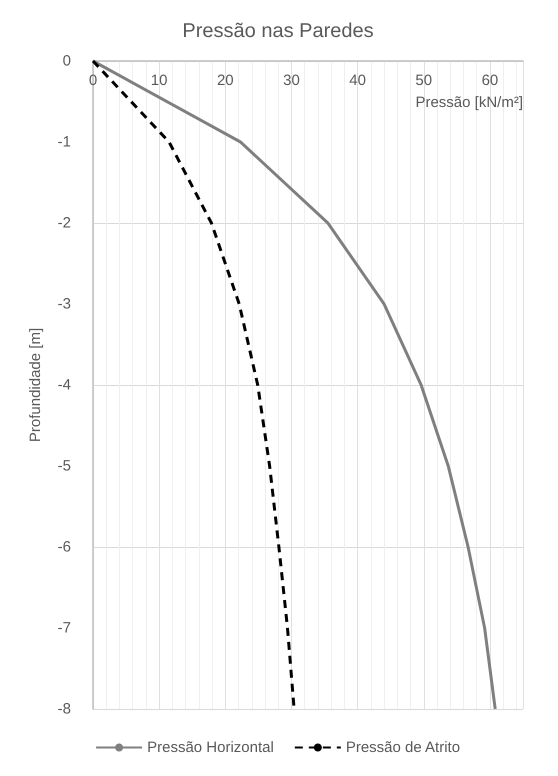  I want to click on x-tick-label: 0, so click(93, 80).